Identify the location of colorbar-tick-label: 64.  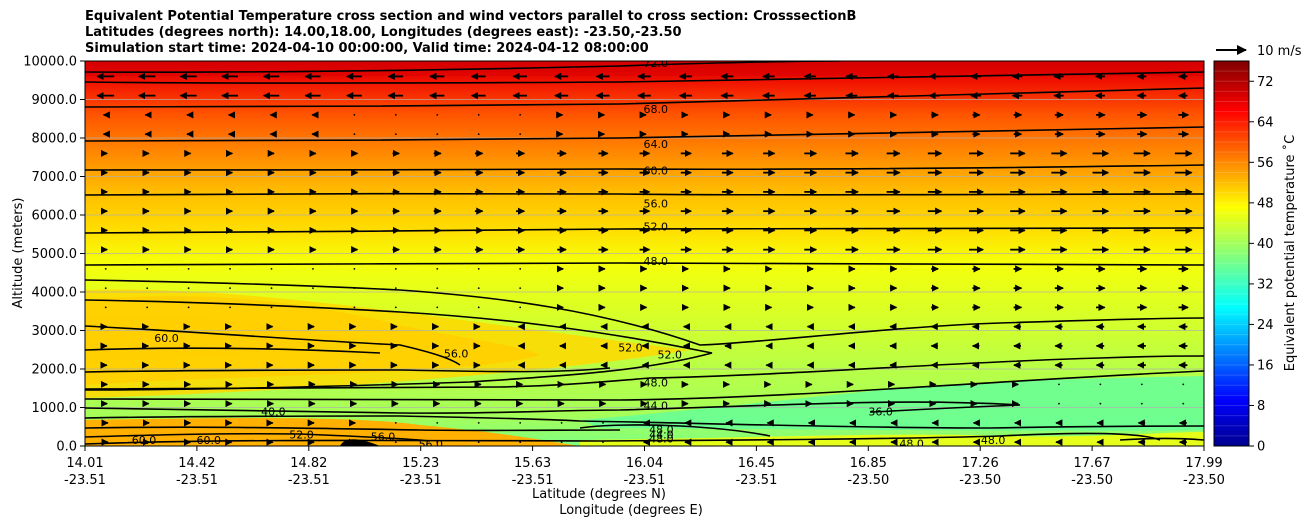
(1265, 122).